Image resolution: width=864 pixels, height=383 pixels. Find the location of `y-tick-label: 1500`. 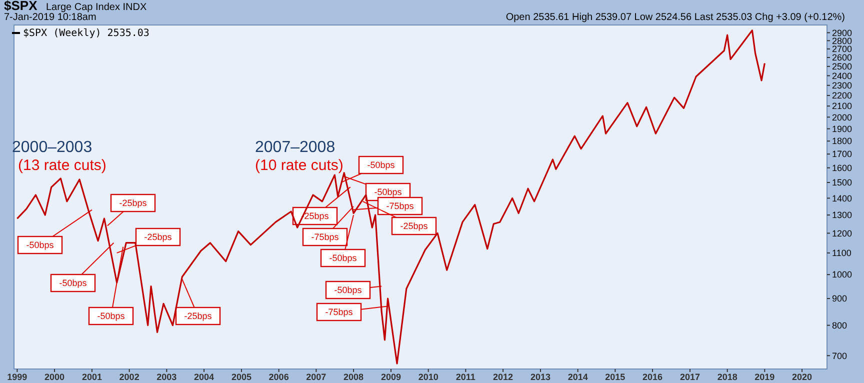

y-tick-label: 1500 is located at coordinates (842, 183).